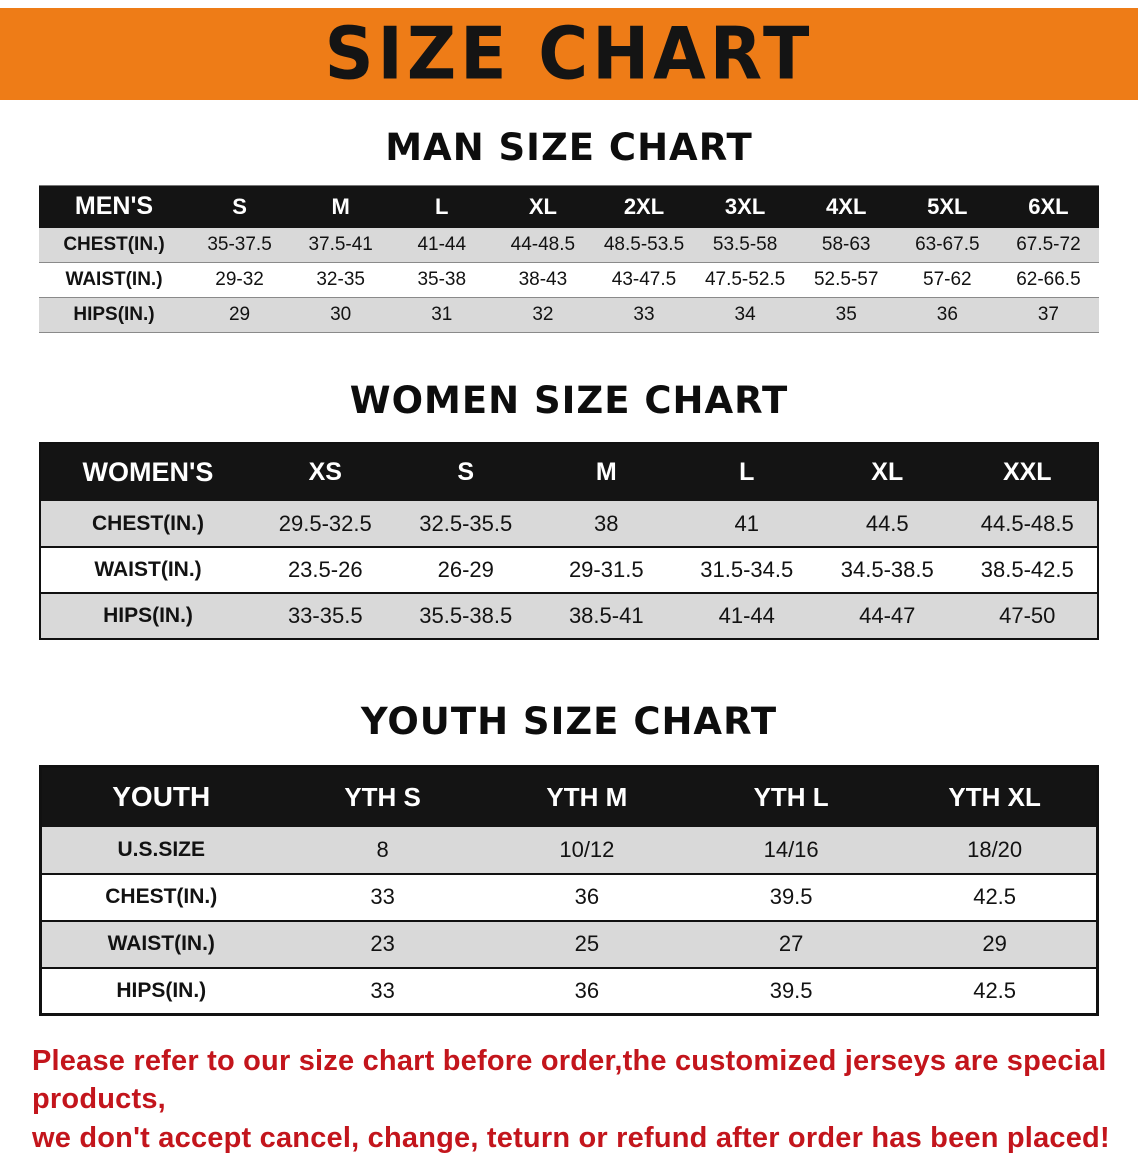 This screenshot has width=1138, height=1157. Describe the element at coordinates (569, 206) in the screenshot. I see `table-header-row: MEN'S S M L XL 2XL 3XL 4XL 5XL 6XL` at that location.